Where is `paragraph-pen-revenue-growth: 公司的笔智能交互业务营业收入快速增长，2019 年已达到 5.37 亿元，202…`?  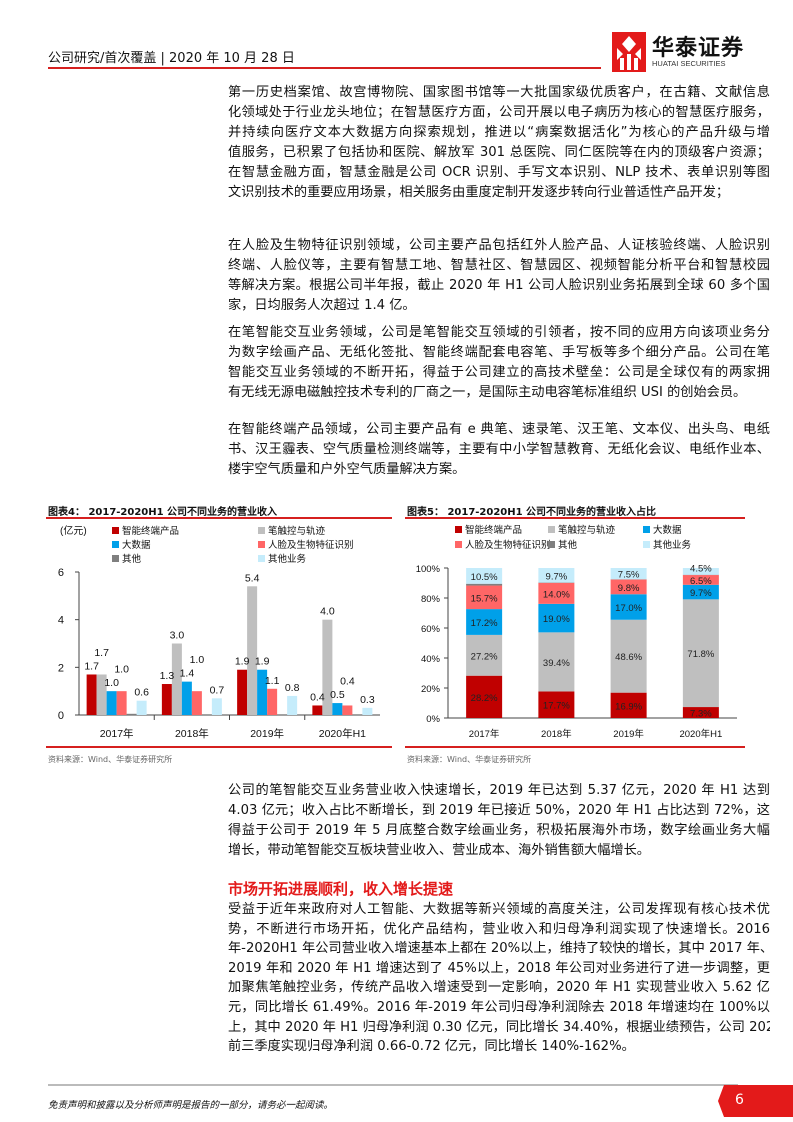
paragraph-pen-revenue-growth: 公司的笔智能交互业务营业收入快速增长，2019 年已达到 5.37 亿元，202… is located at coordinates (499, 821).